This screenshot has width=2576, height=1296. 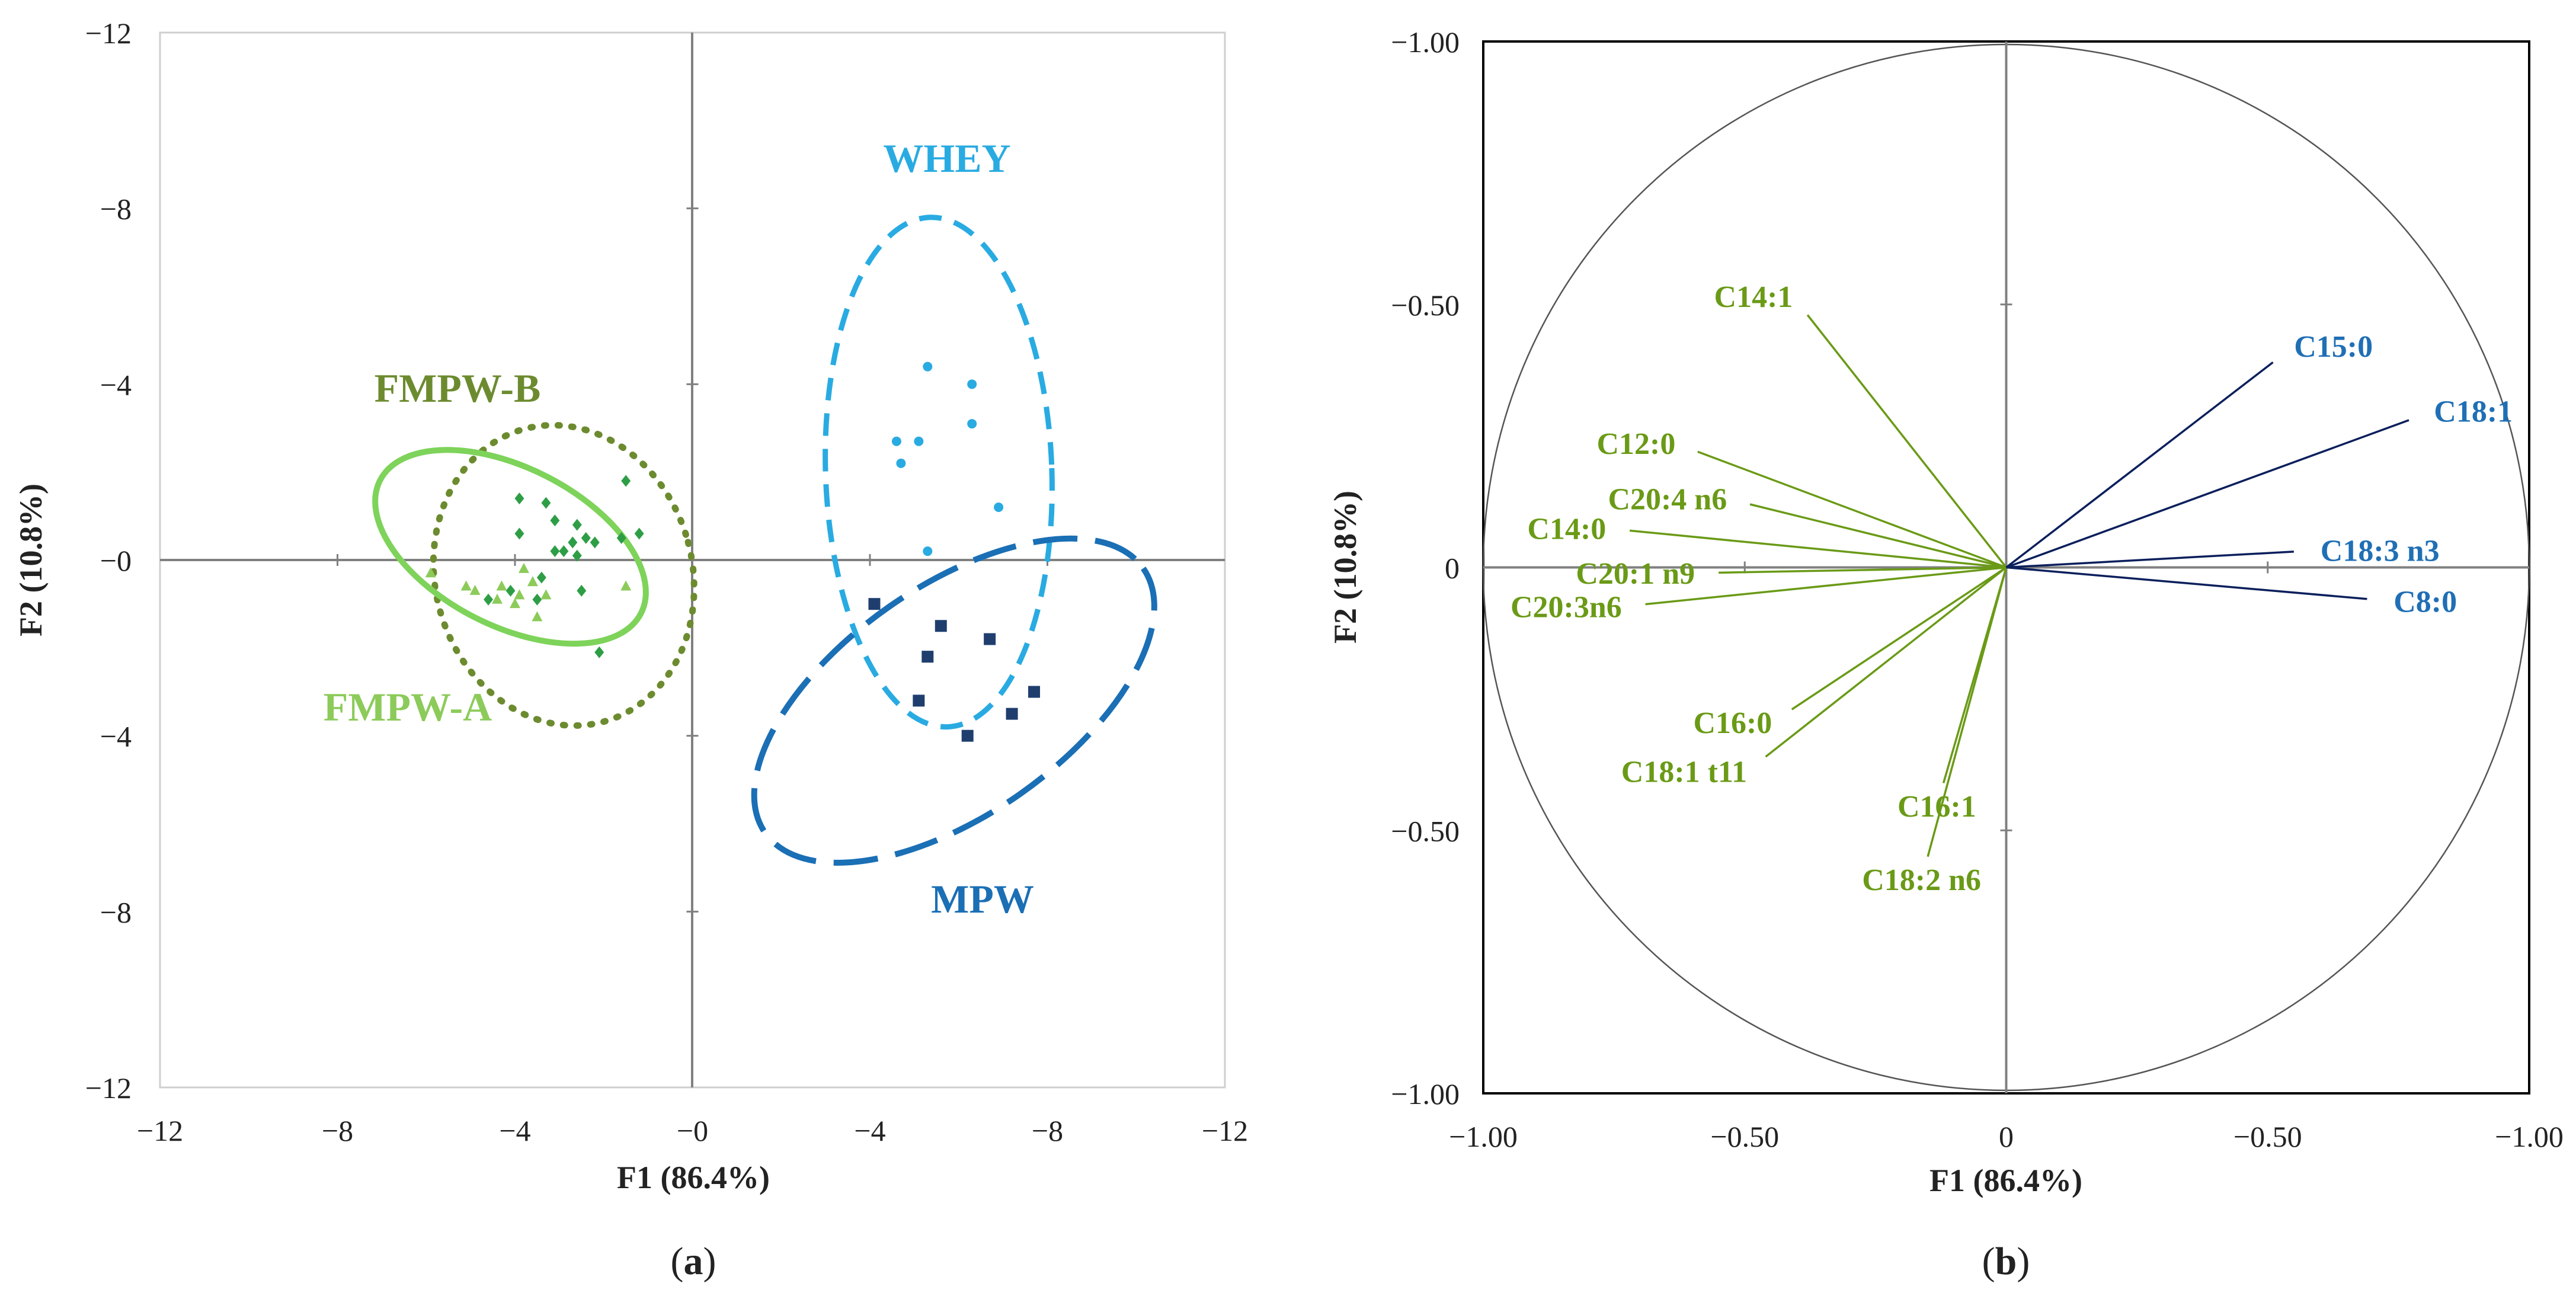 What do you see at coordinates (458, 388) in the screenshot?
I see `group-label-fmpw-b: FMPW-B` at bounding box center [458, 388].